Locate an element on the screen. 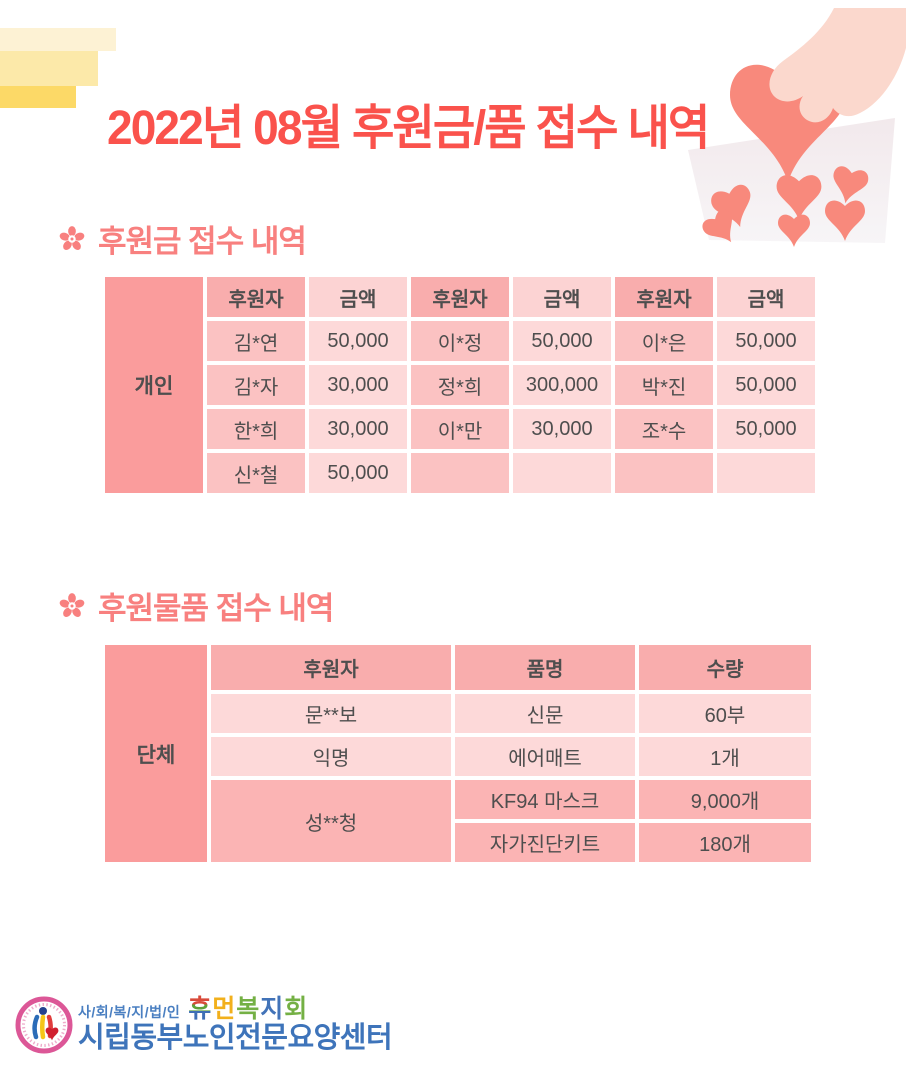 This screenshot has height=1073, width=906. yellow-block-middle is located at coordinates (49, 68).